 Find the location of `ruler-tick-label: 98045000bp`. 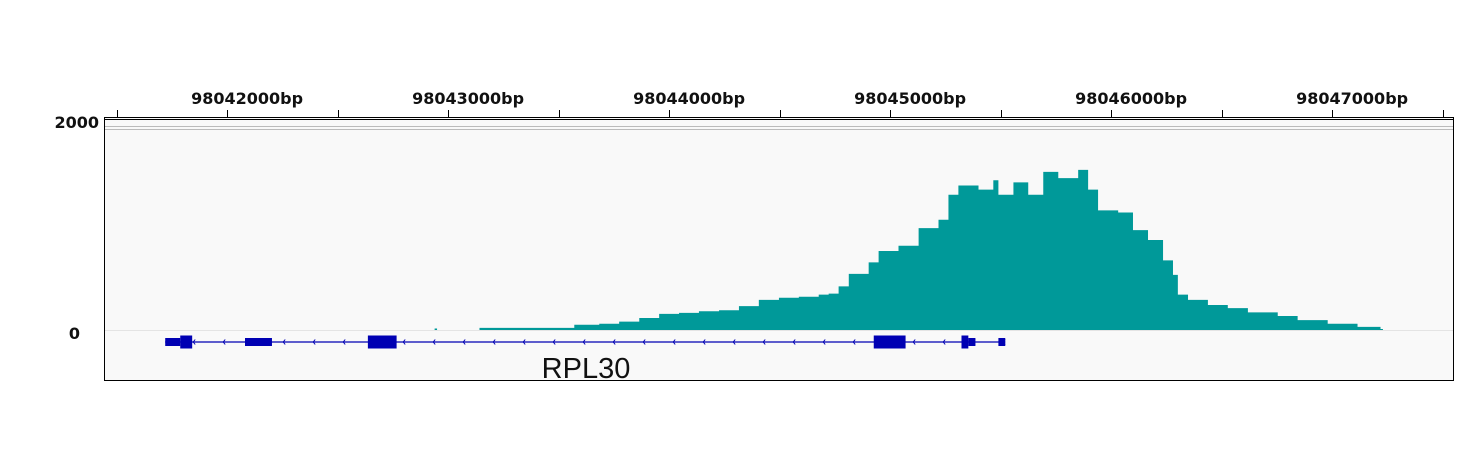

ruler-tick-label: 98045000bp is located at coordinates (910, 98).